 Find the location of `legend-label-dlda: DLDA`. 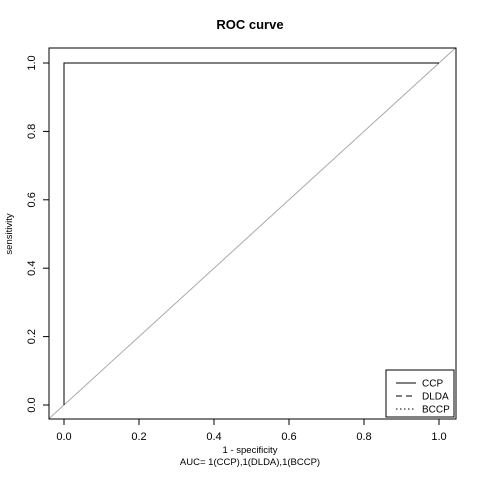

legend-label-dlda: DLDA is located at coordinates (435, 397).